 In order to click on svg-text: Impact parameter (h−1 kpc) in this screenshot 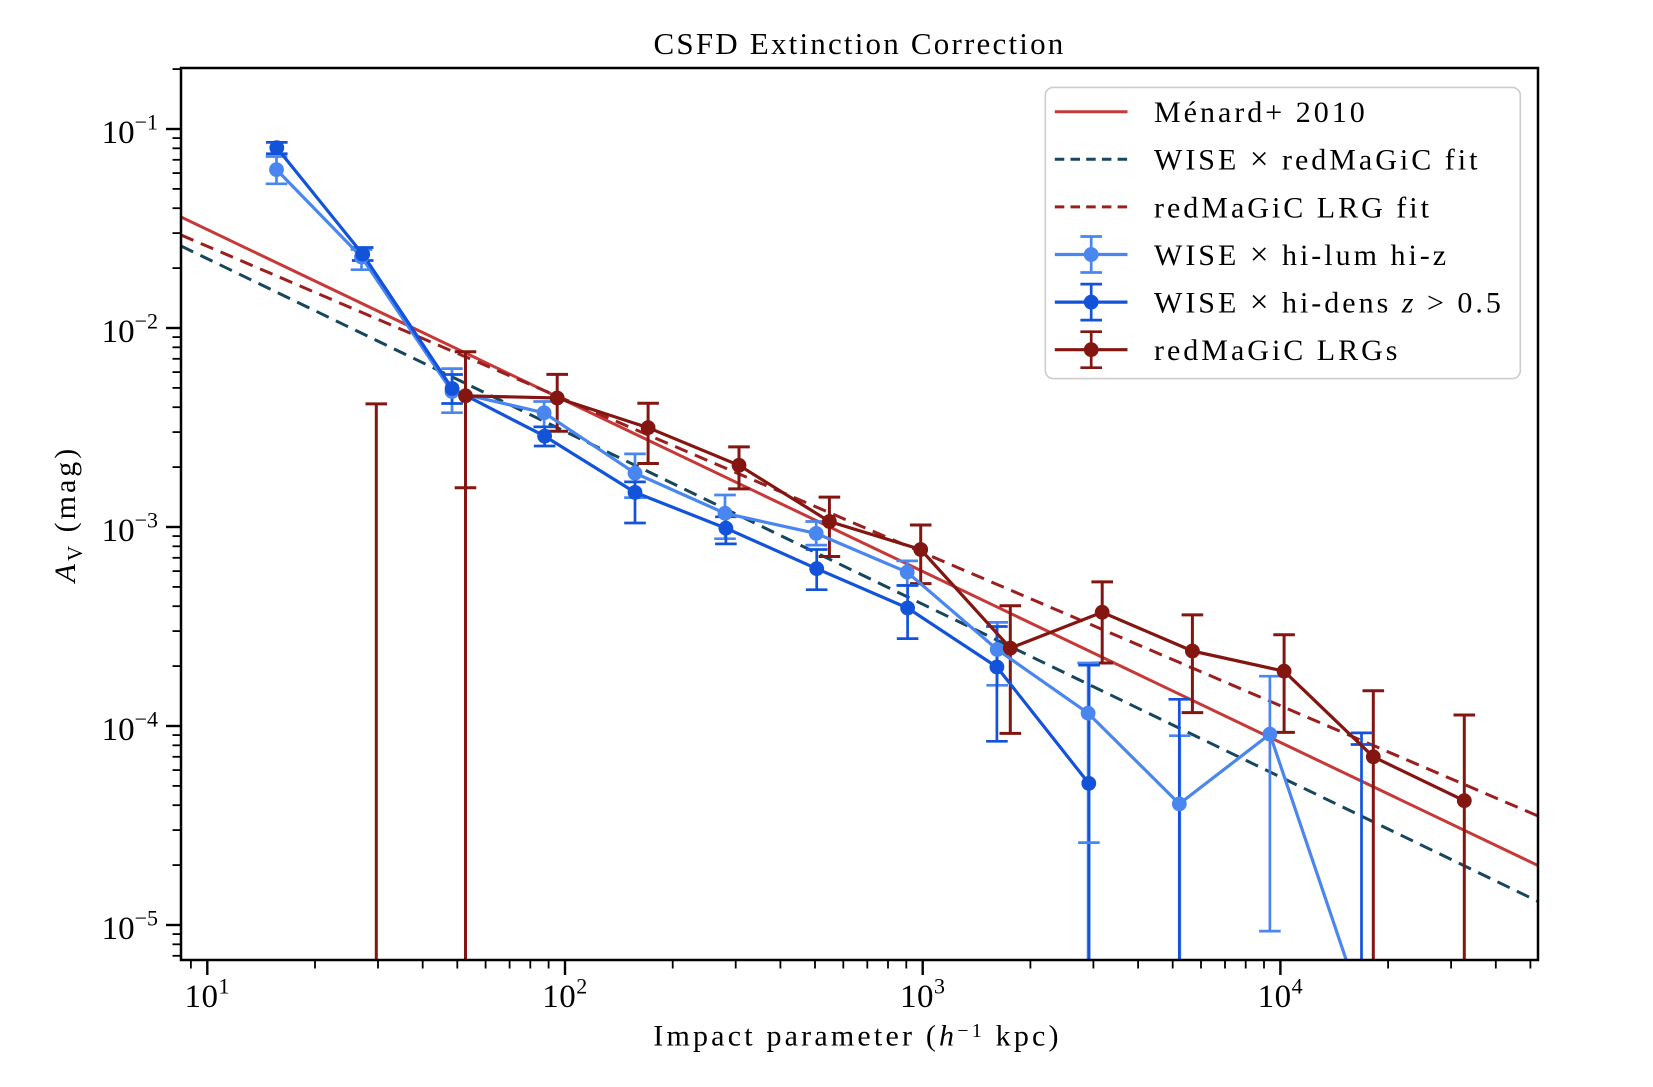, I will do `click(857, 1036)`.